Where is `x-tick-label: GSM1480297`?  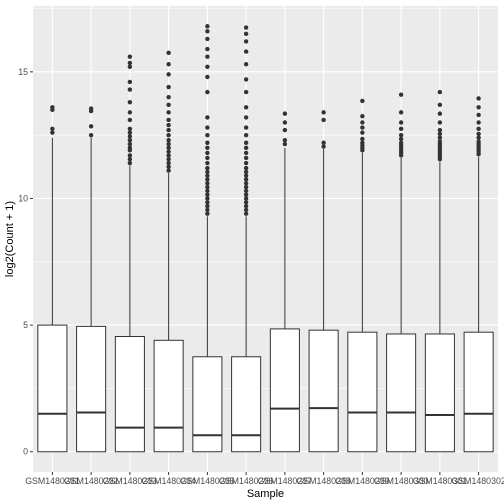
x-tick-label: GSM1480297 is located at coordinates (285, 481).